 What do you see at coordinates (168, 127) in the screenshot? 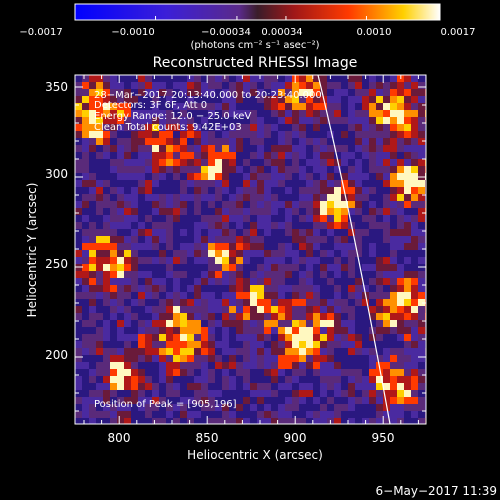
I see `info-counts: Clean Total counts: 9.42E+03` at bounding box center [168, 127].